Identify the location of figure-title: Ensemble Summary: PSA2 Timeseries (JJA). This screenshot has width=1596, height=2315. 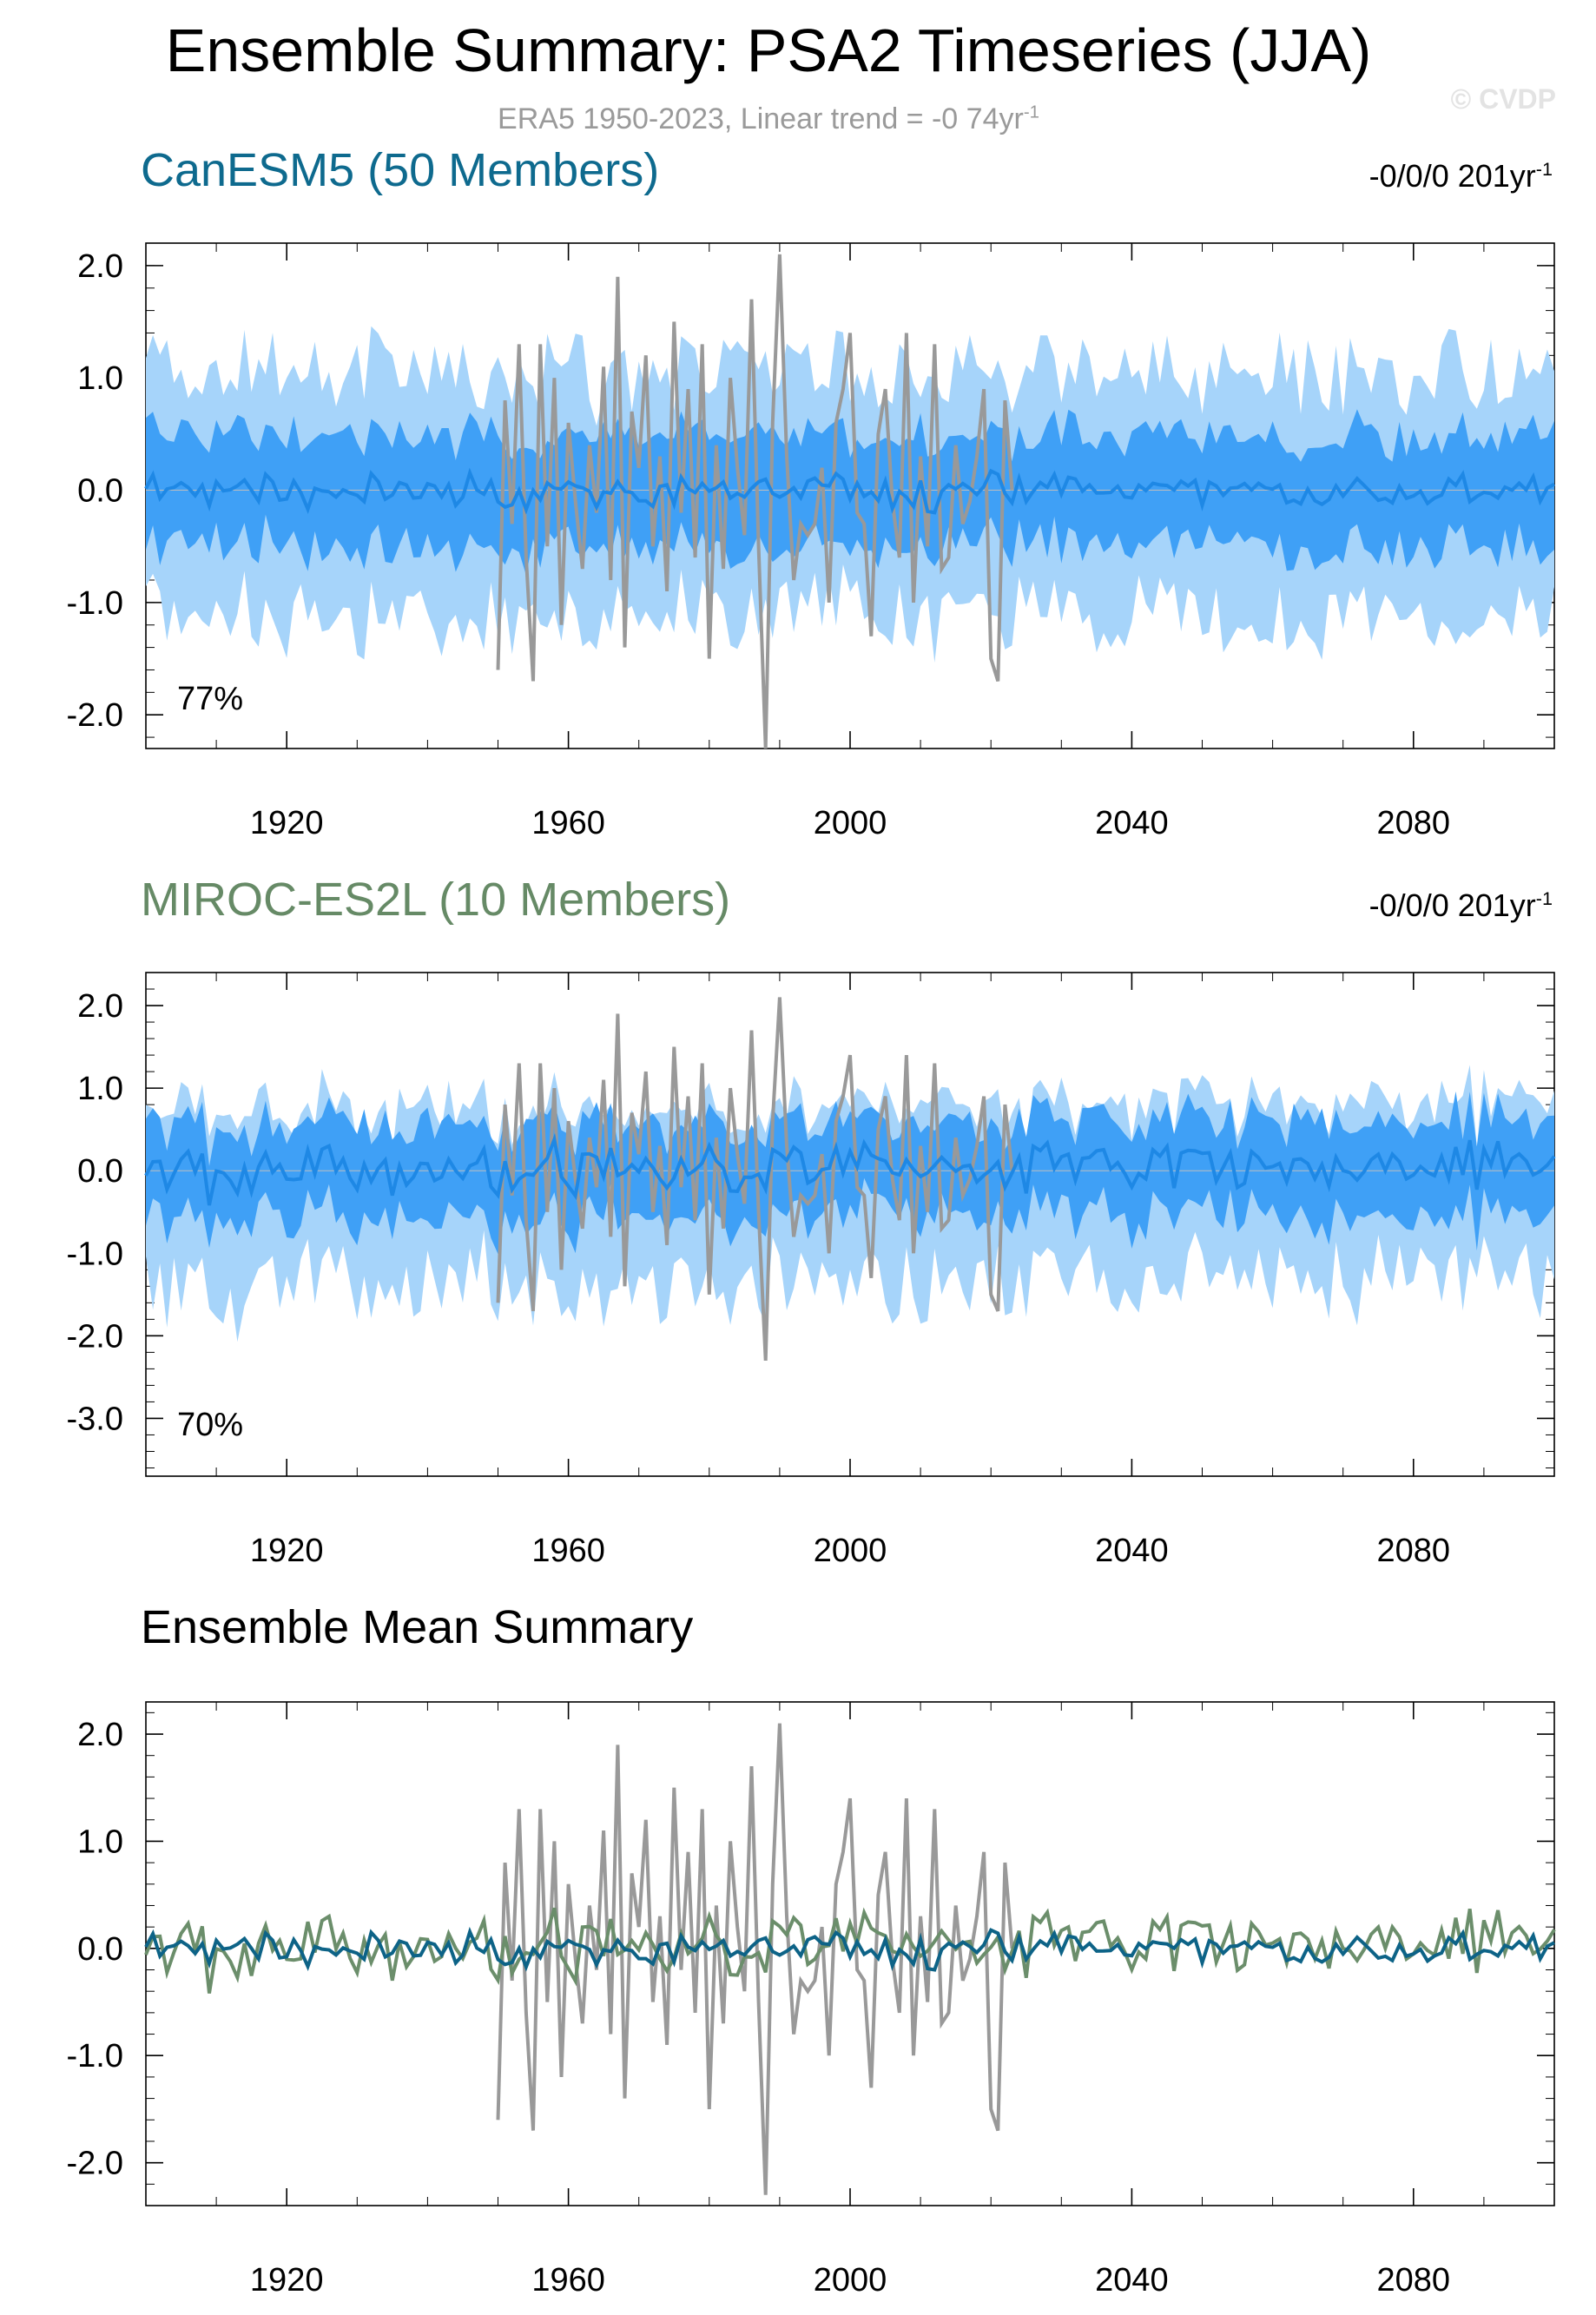
(768, 50).